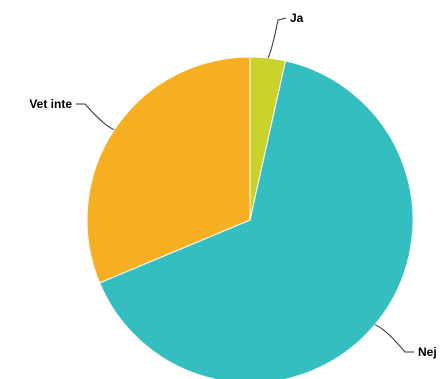  I want to click on leader-line-ja, so click(277, 38).